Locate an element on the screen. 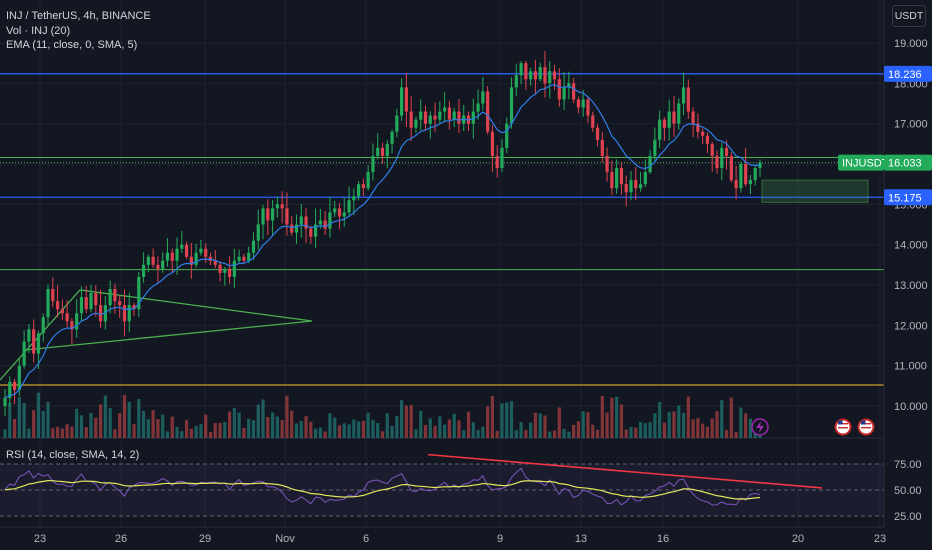 This screenshot has height=550, width=932. rsi-legend: RSI (14, close, SMA, 14, 2) is located at coordinates (73, 455).